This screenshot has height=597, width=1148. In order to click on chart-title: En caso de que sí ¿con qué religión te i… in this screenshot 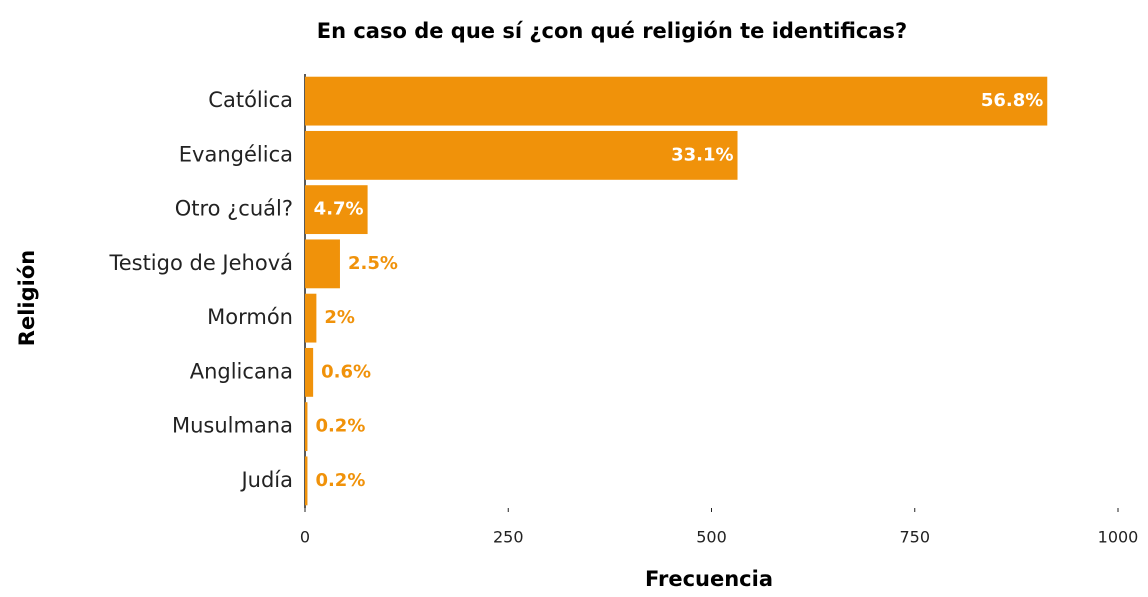, I will do `click(612, 31)`.